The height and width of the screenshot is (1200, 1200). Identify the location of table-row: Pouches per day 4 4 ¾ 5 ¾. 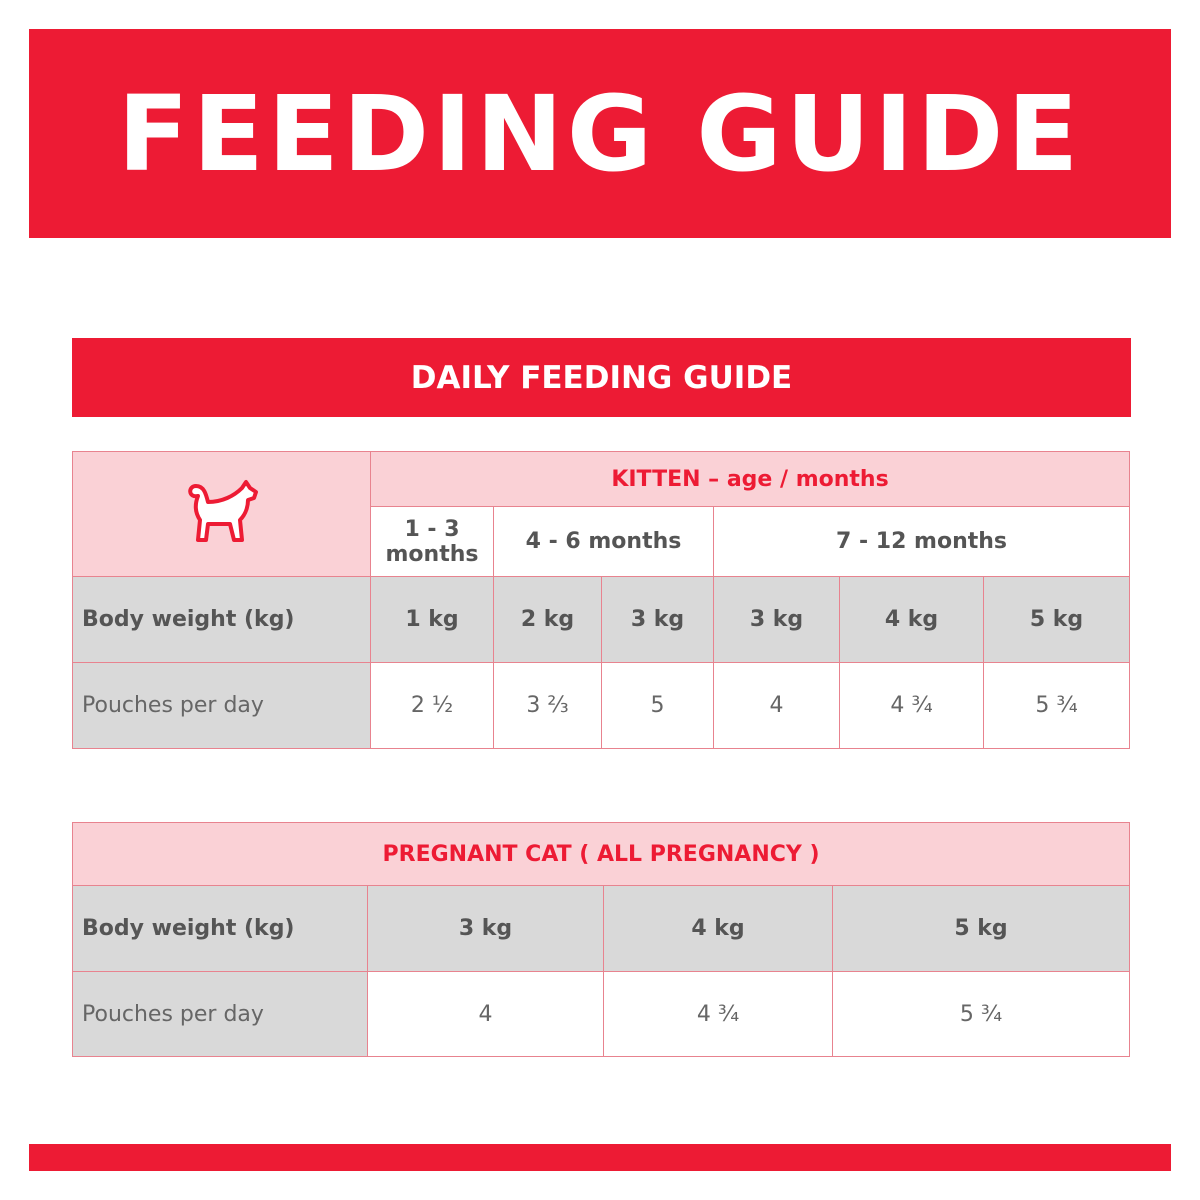
(601, 1014).